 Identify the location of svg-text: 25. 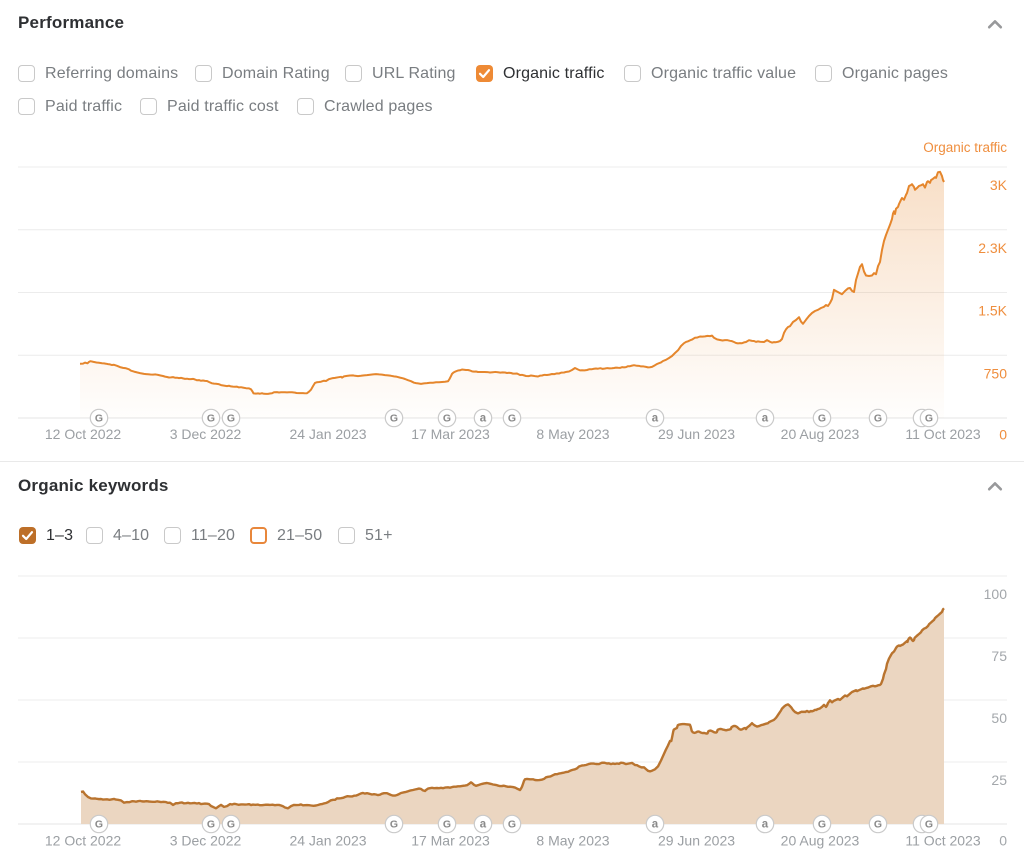
(999, 780).